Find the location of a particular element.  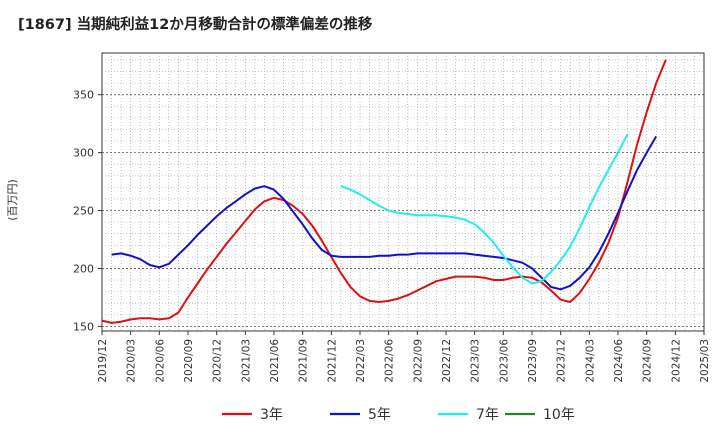

legend-label: 7年 is located at coordinates (487, 415).